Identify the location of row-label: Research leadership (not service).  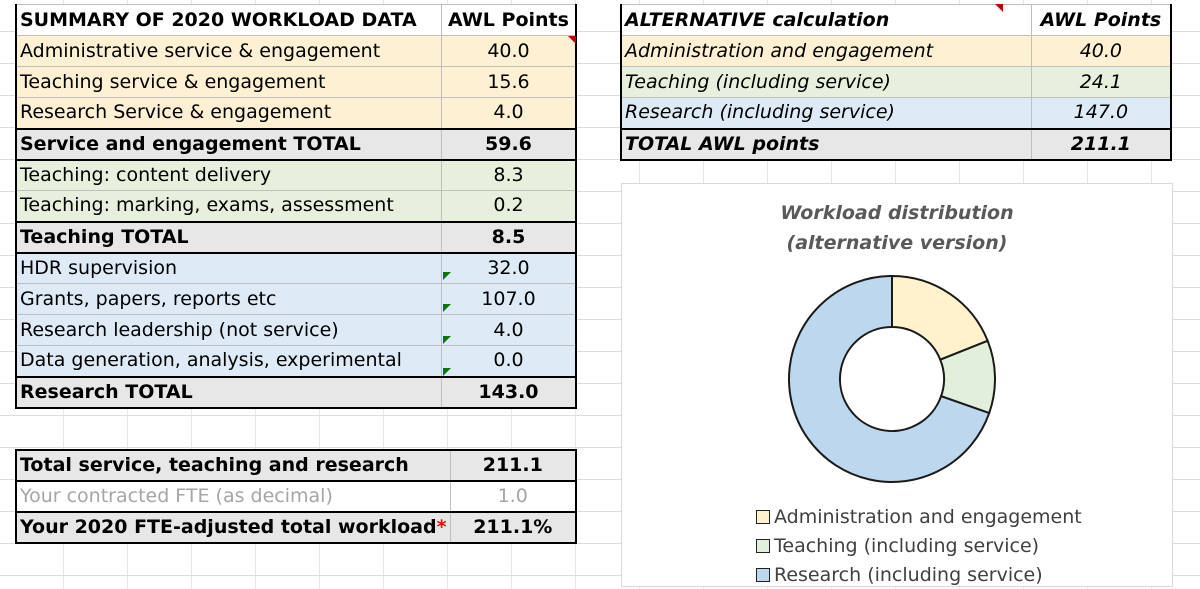
(228, 330).